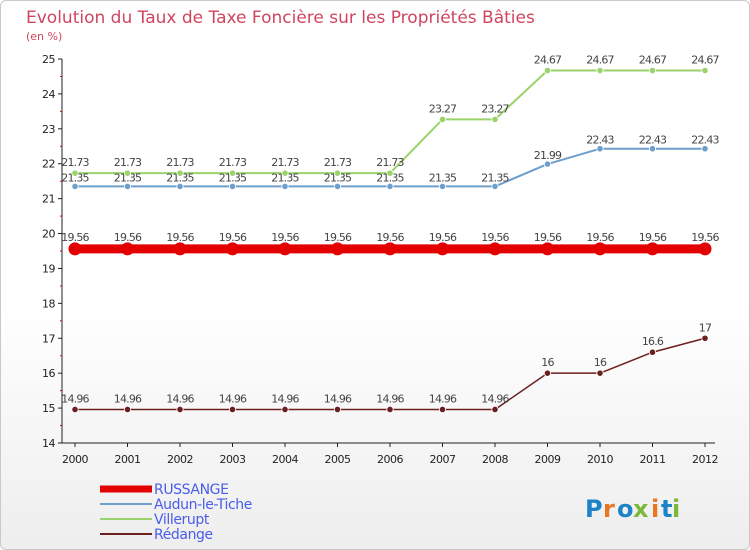 The image size is (750, 550). I want to click on y-tick-label: 23, so click(48, 129).